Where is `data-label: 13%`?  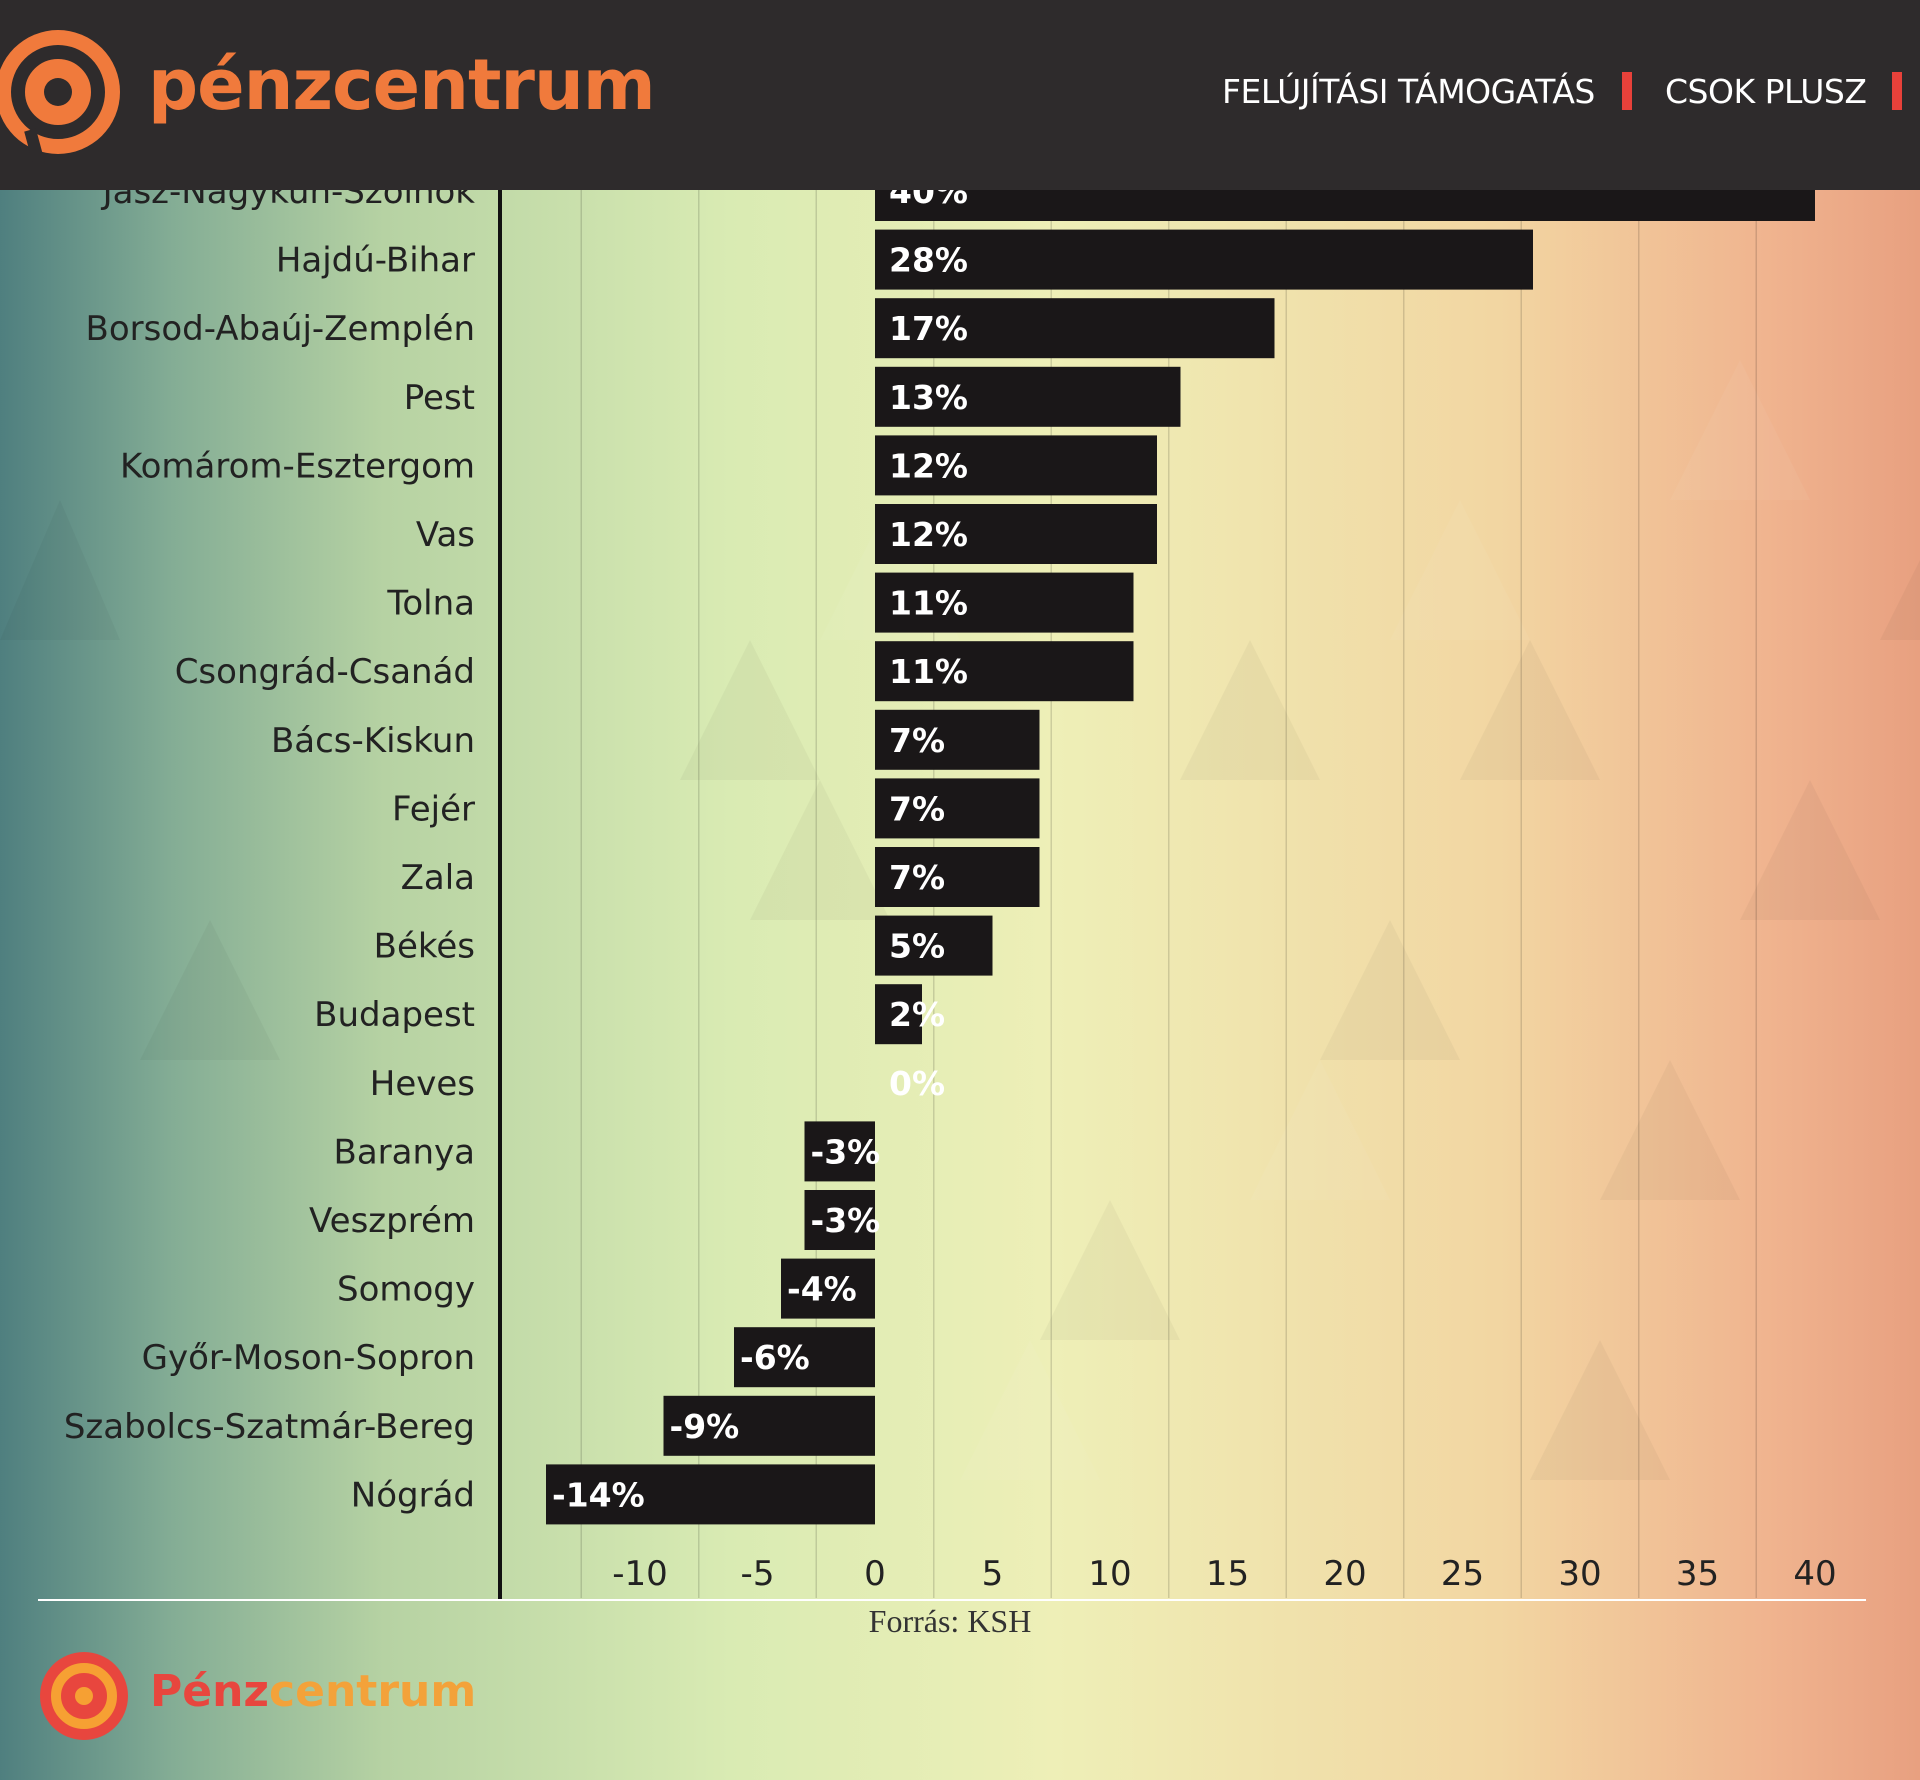
data-label: 13% is located at coordinates (928, 397).